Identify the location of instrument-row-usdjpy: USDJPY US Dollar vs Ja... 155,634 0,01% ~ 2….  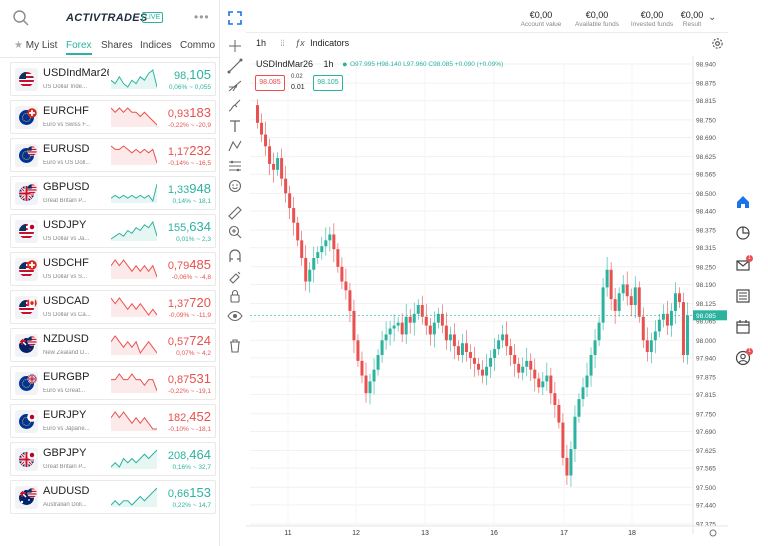
(113, 231).